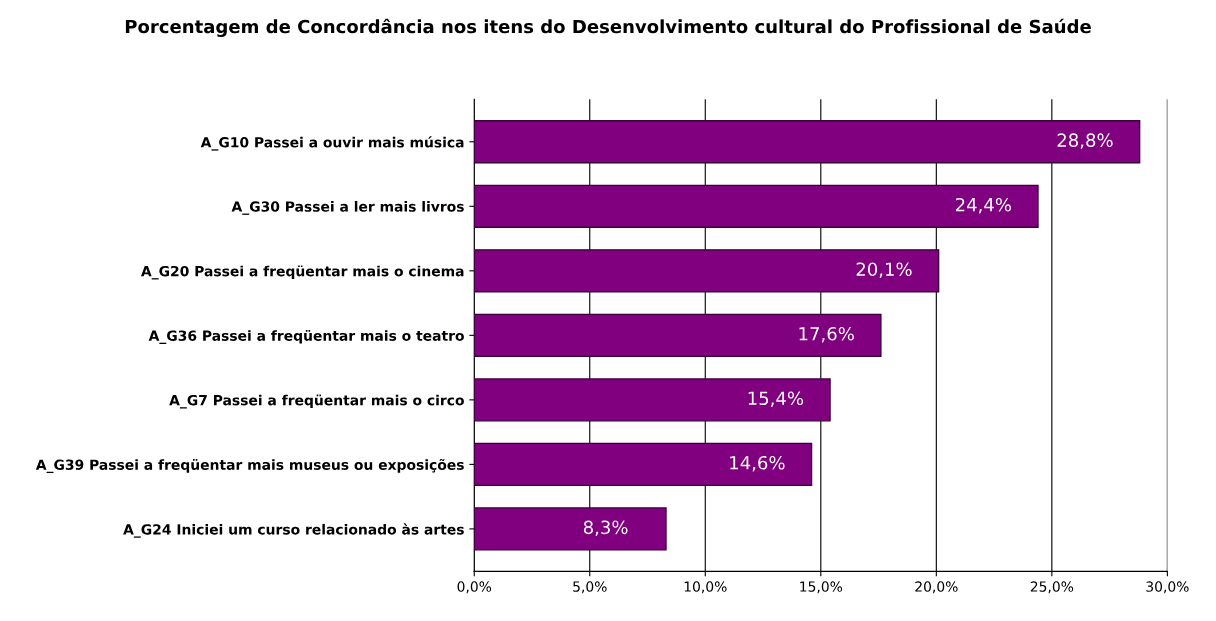 This screenshot has width=1216, height=621. What do you see at coordinates (590, 587) in the screenshot?
I see `x-tick-label: 5,0%` at bounding box center [590, 587].